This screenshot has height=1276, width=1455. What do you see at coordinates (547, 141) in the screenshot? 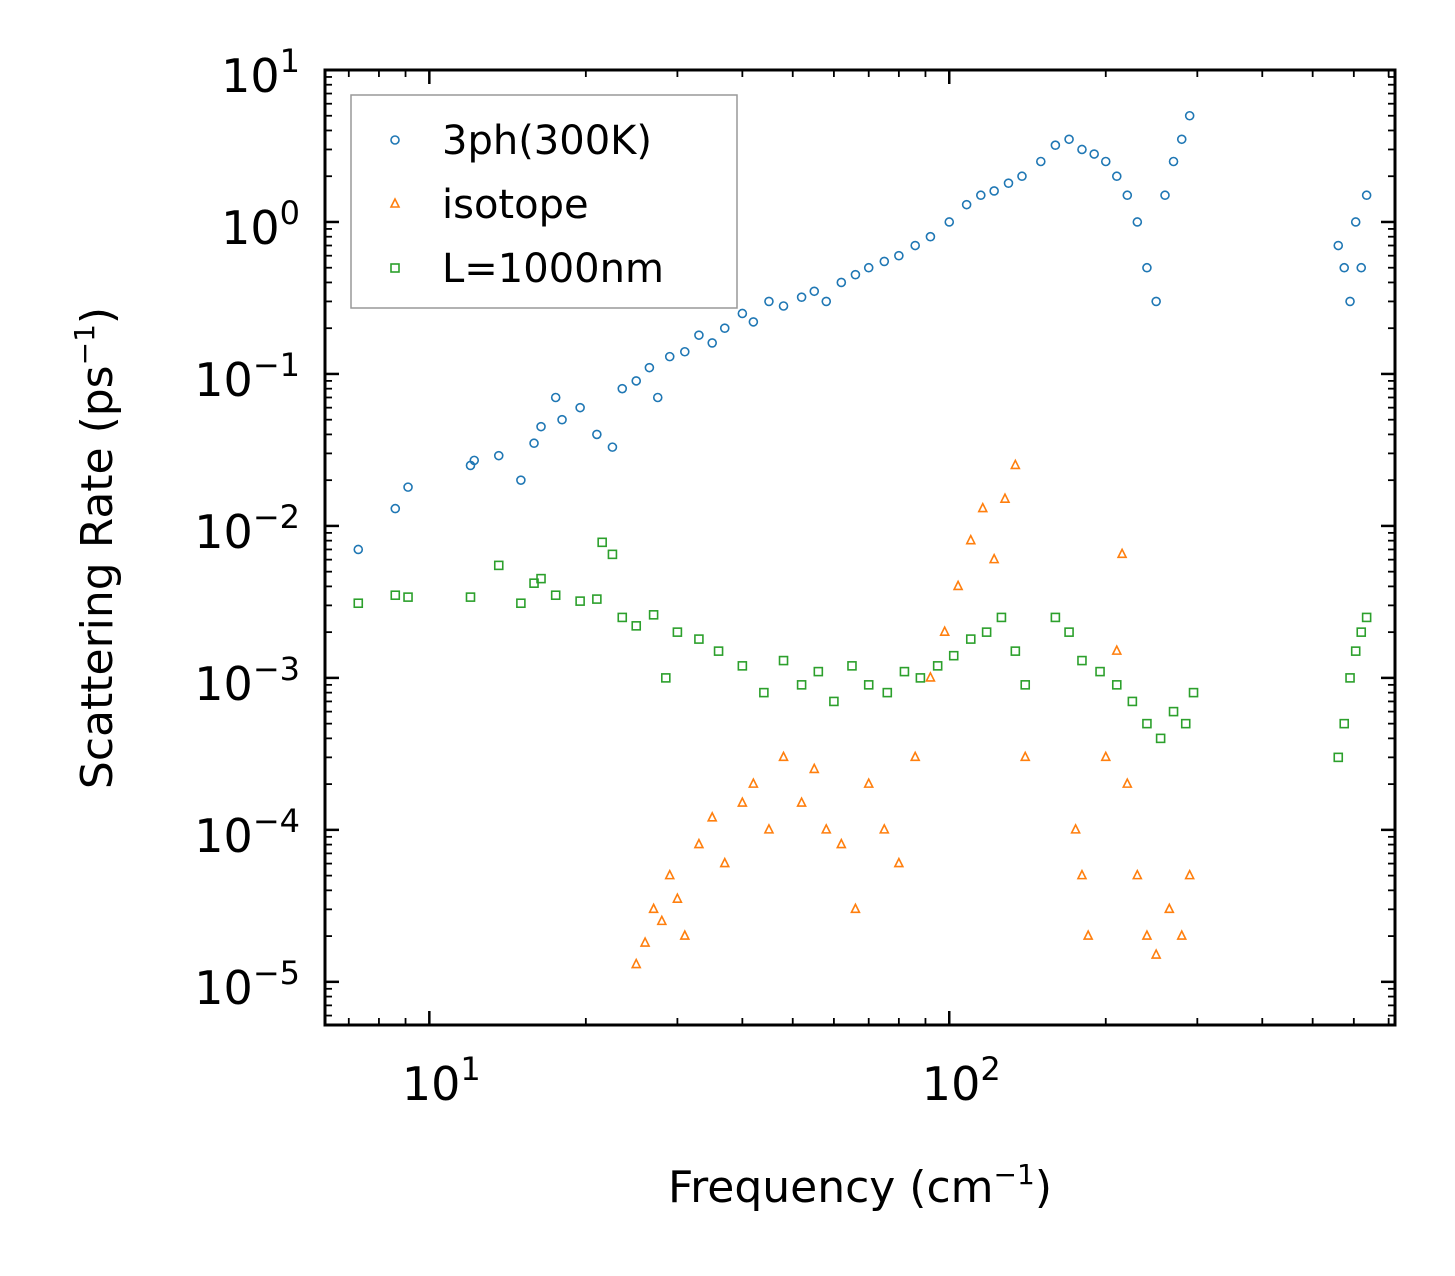
I see `legend-label: 3ph(300K)` at bounding box center [547, 141].